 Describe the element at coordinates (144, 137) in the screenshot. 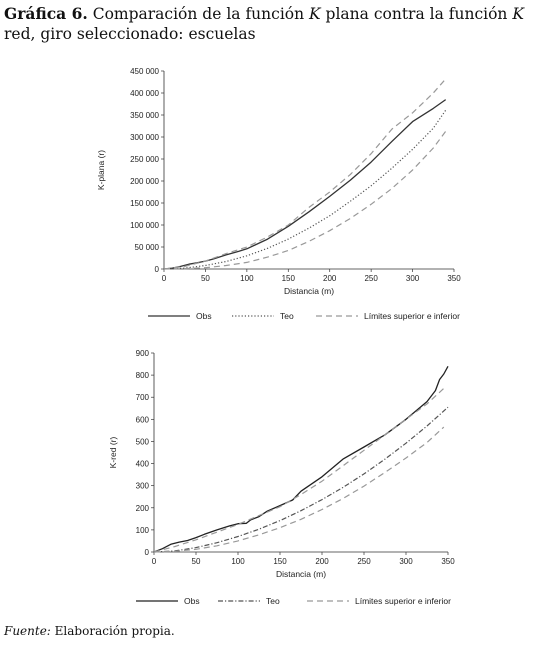

I see `y-tick-label: 300 000` at that location.